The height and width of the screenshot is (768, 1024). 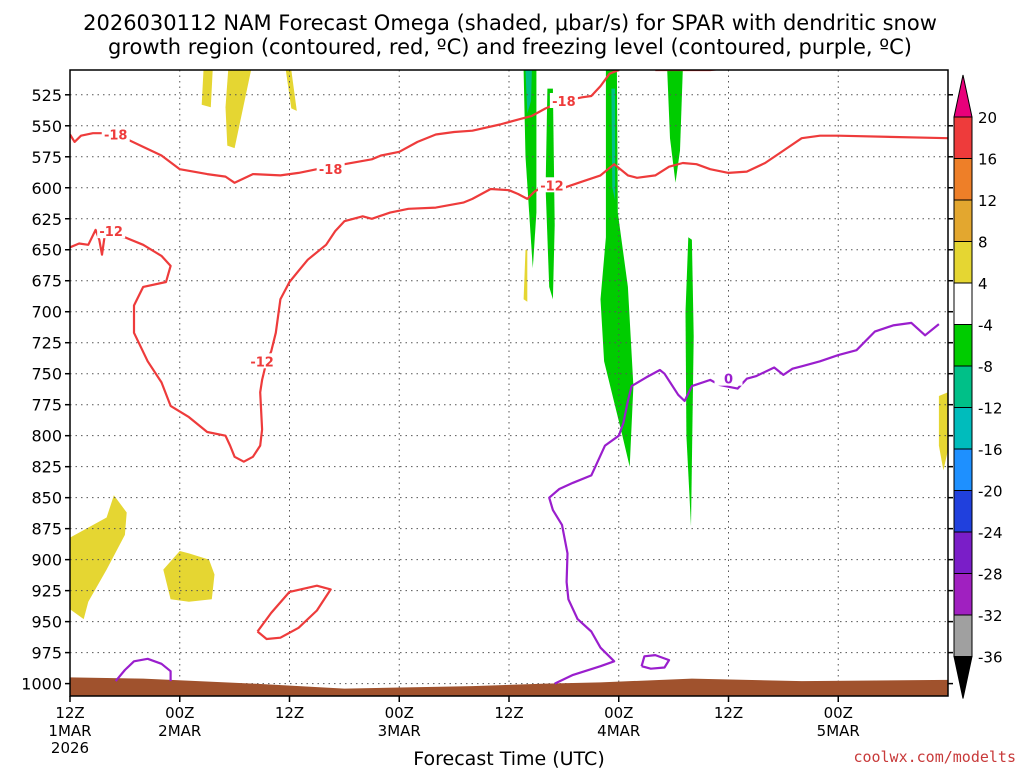 What do you see at coordinates (618, 731) in the screenshot?
I see `x-tick-label-date: 4MAR` at bounding box center [618, 731].